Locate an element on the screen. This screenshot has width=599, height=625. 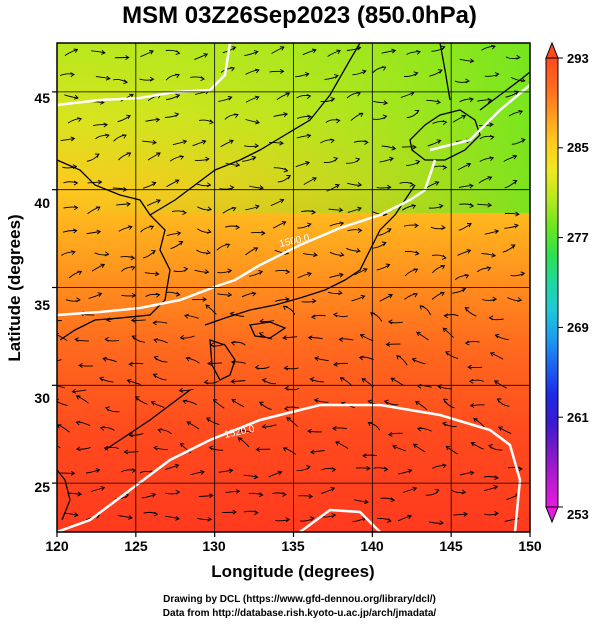
x-tick-label: 150 is located at coordinates (530, 546).